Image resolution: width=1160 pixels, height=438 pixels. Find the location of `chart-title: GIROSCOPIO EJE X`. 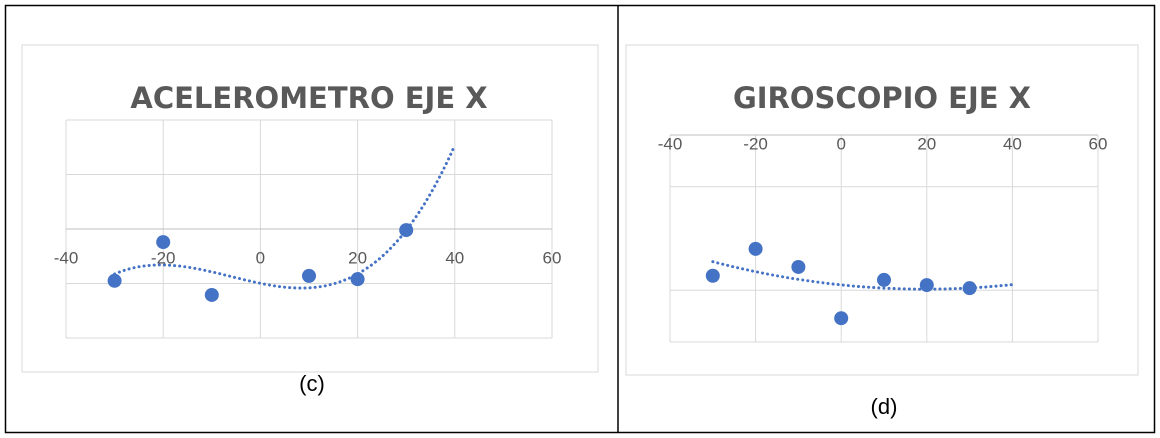

chart-title: GIROSCOPIO EJE X is located at coordinates (882, 98).